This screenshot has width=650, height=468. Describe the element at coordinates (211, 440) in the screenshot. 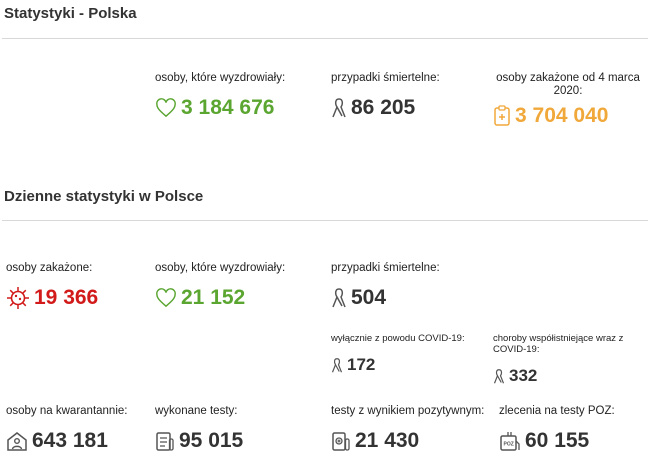

I see `stat-value: 95 015` at that location.